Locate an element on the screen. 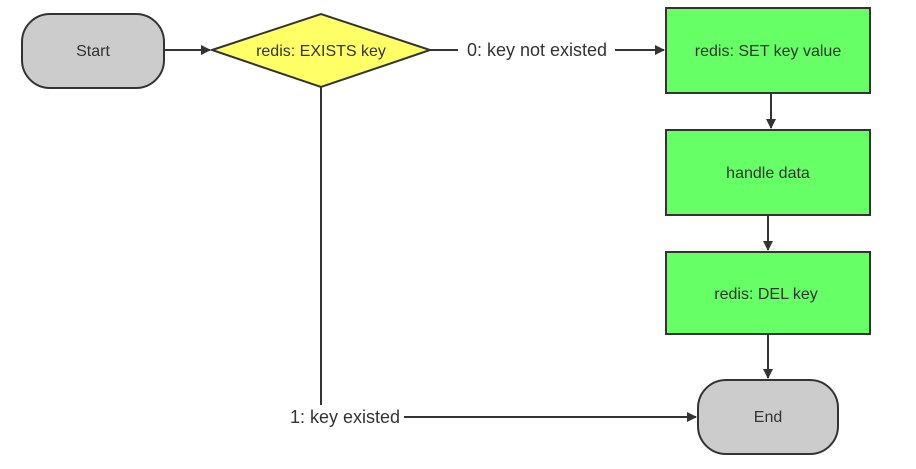 The image size is (916, 469). node-start-label: Start is located at coordinates (93, 51).